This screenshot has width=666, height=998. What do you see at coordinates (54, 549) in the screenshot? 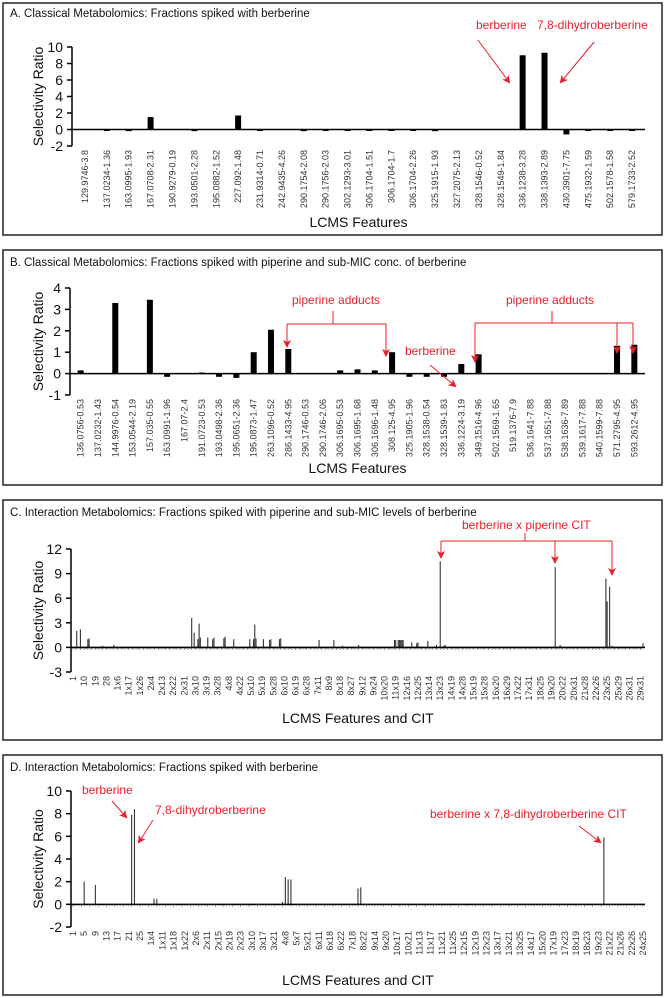
I see `y-tick-label: 12` at bounding box center [54, 549].